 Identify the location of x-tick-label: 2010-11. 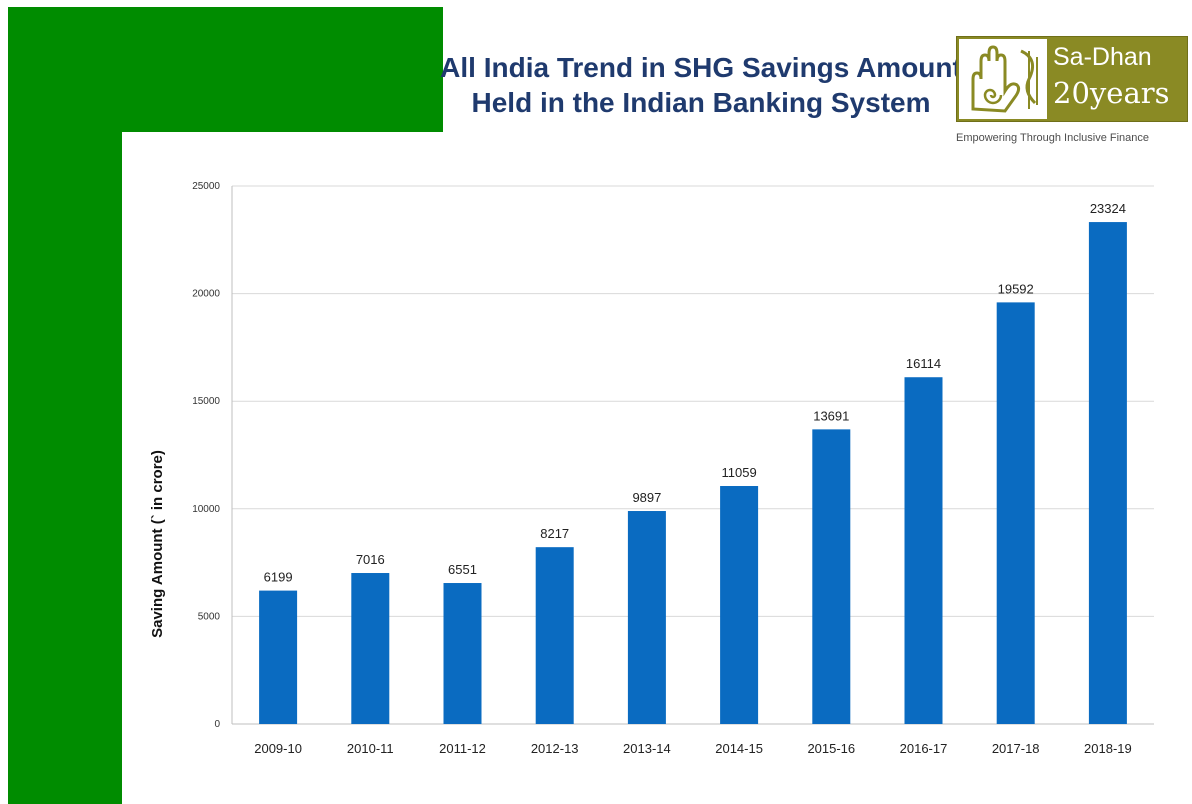
(370, 748).